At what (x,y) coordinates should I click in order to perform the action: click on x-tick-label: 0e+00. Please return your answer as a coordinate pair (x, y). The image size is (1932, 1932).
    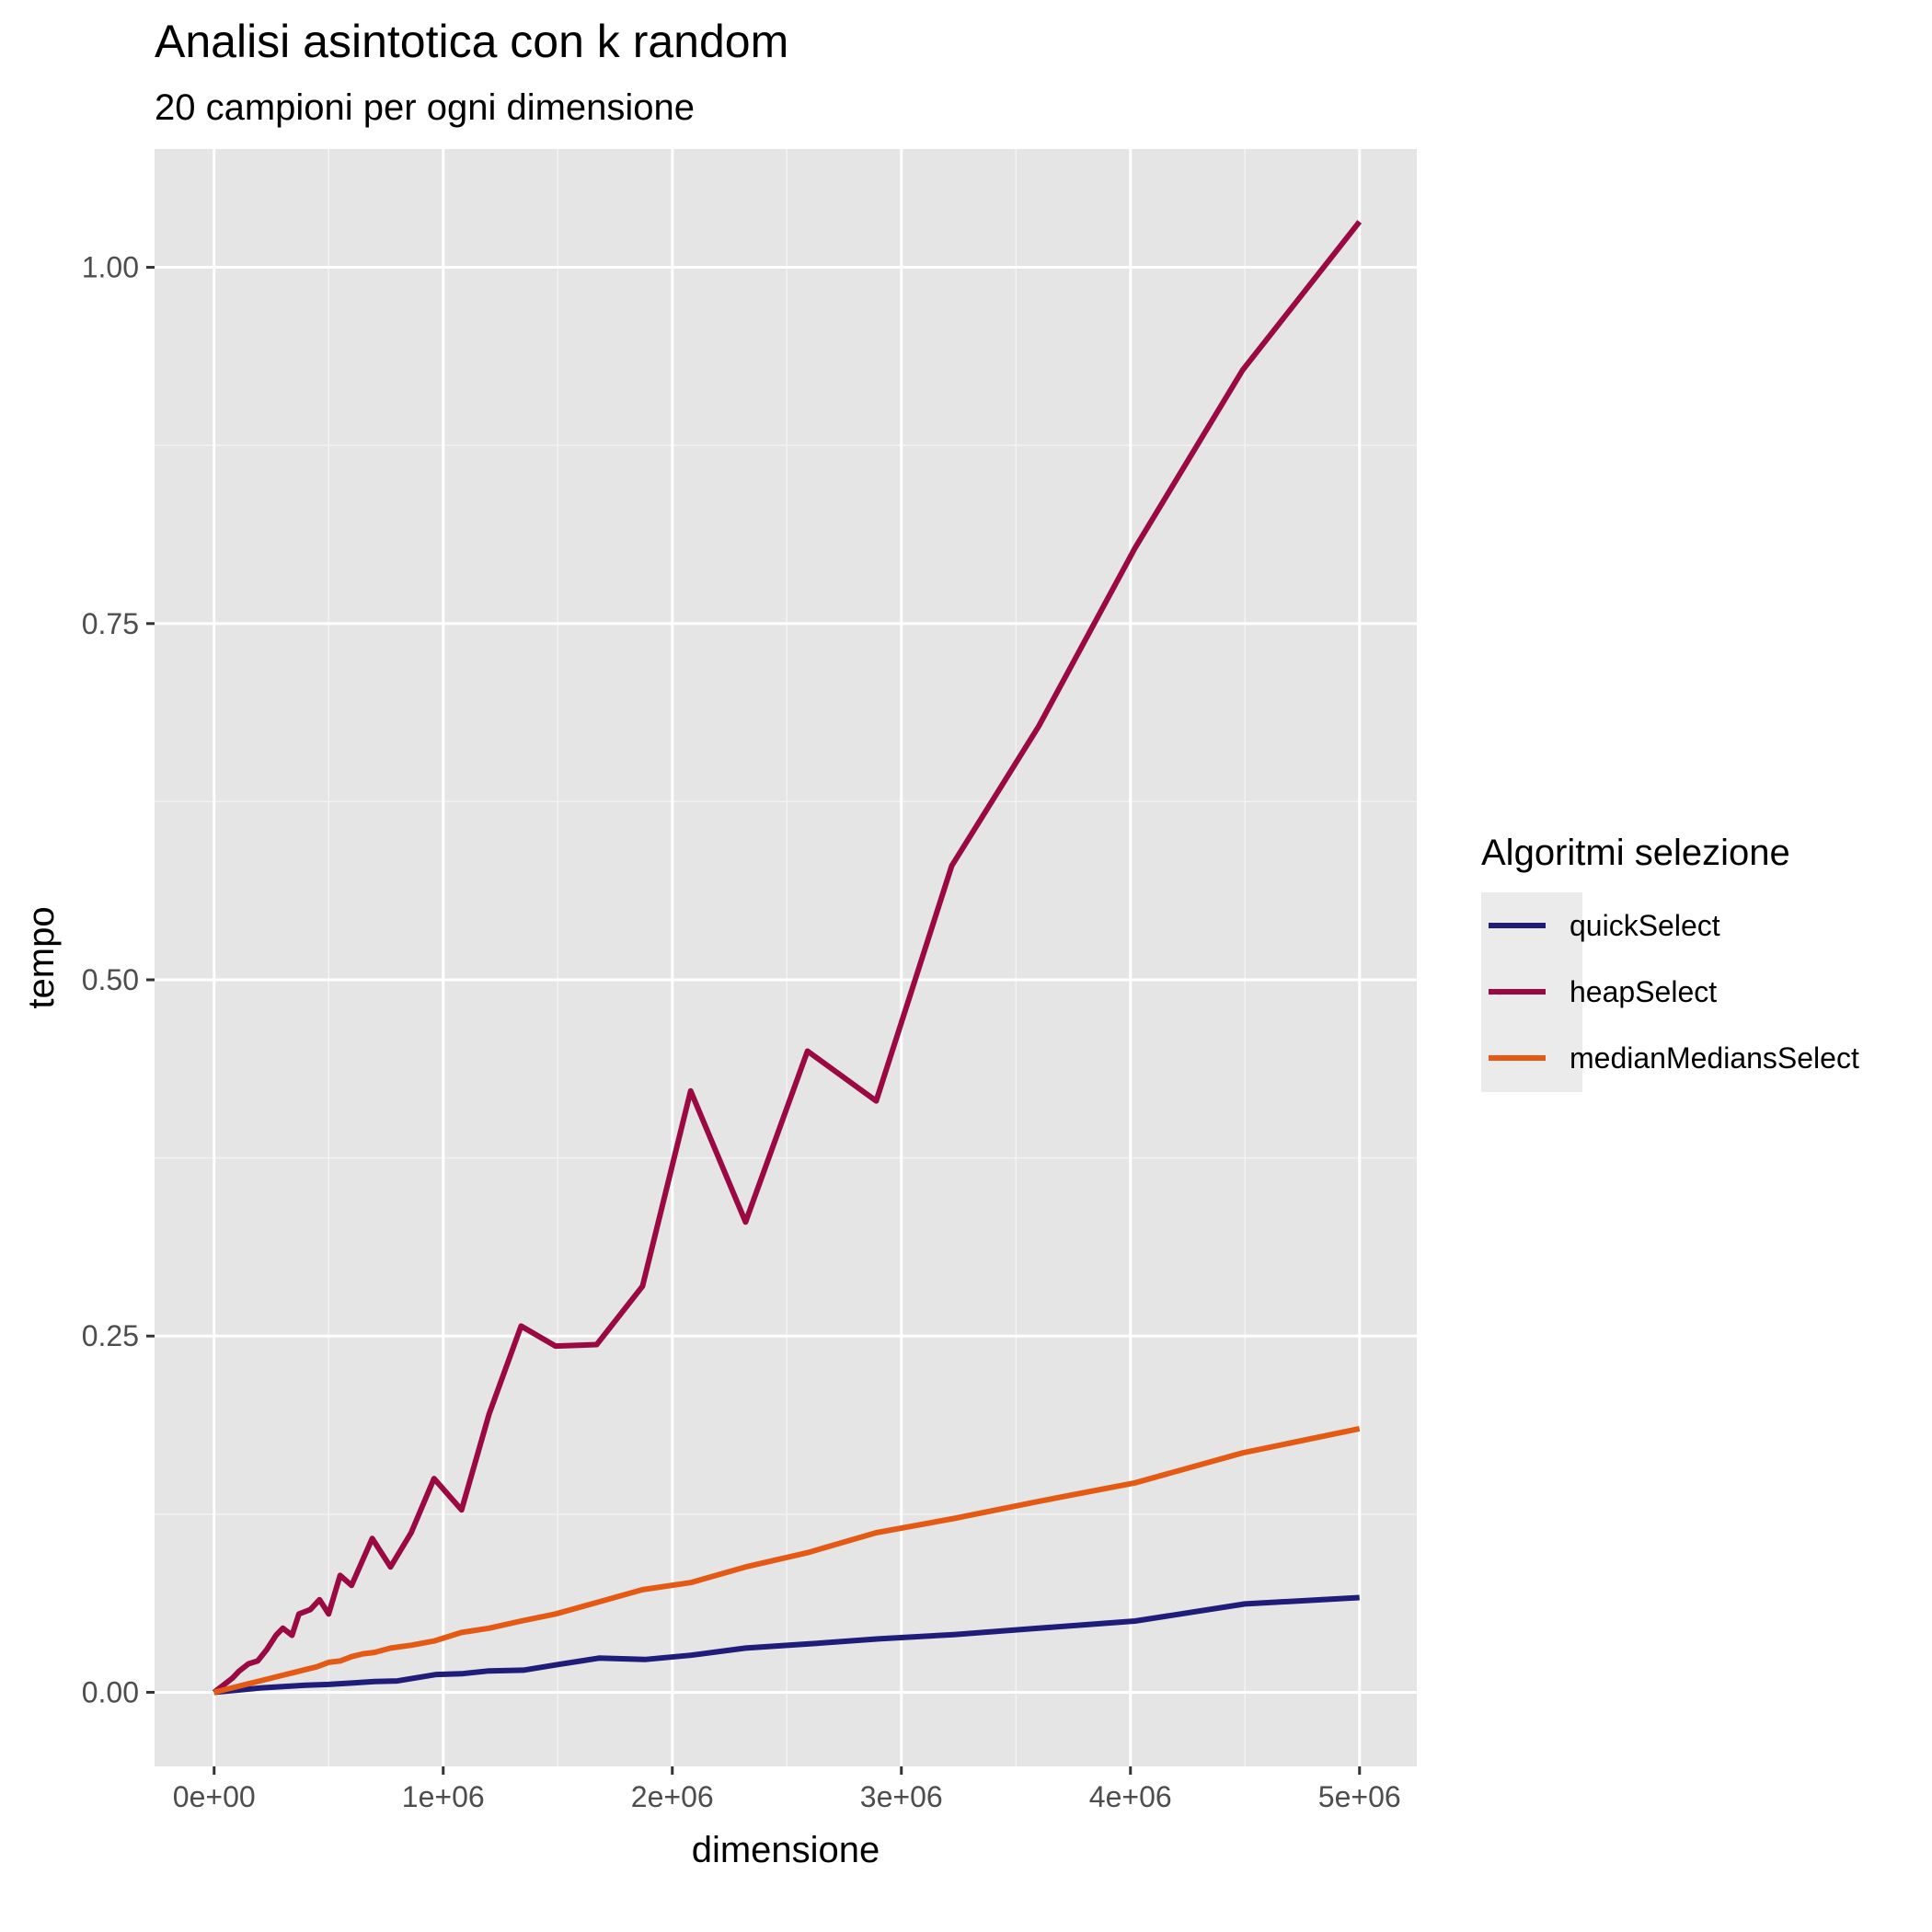
    Looking at the image, I should click on (214, 1796).